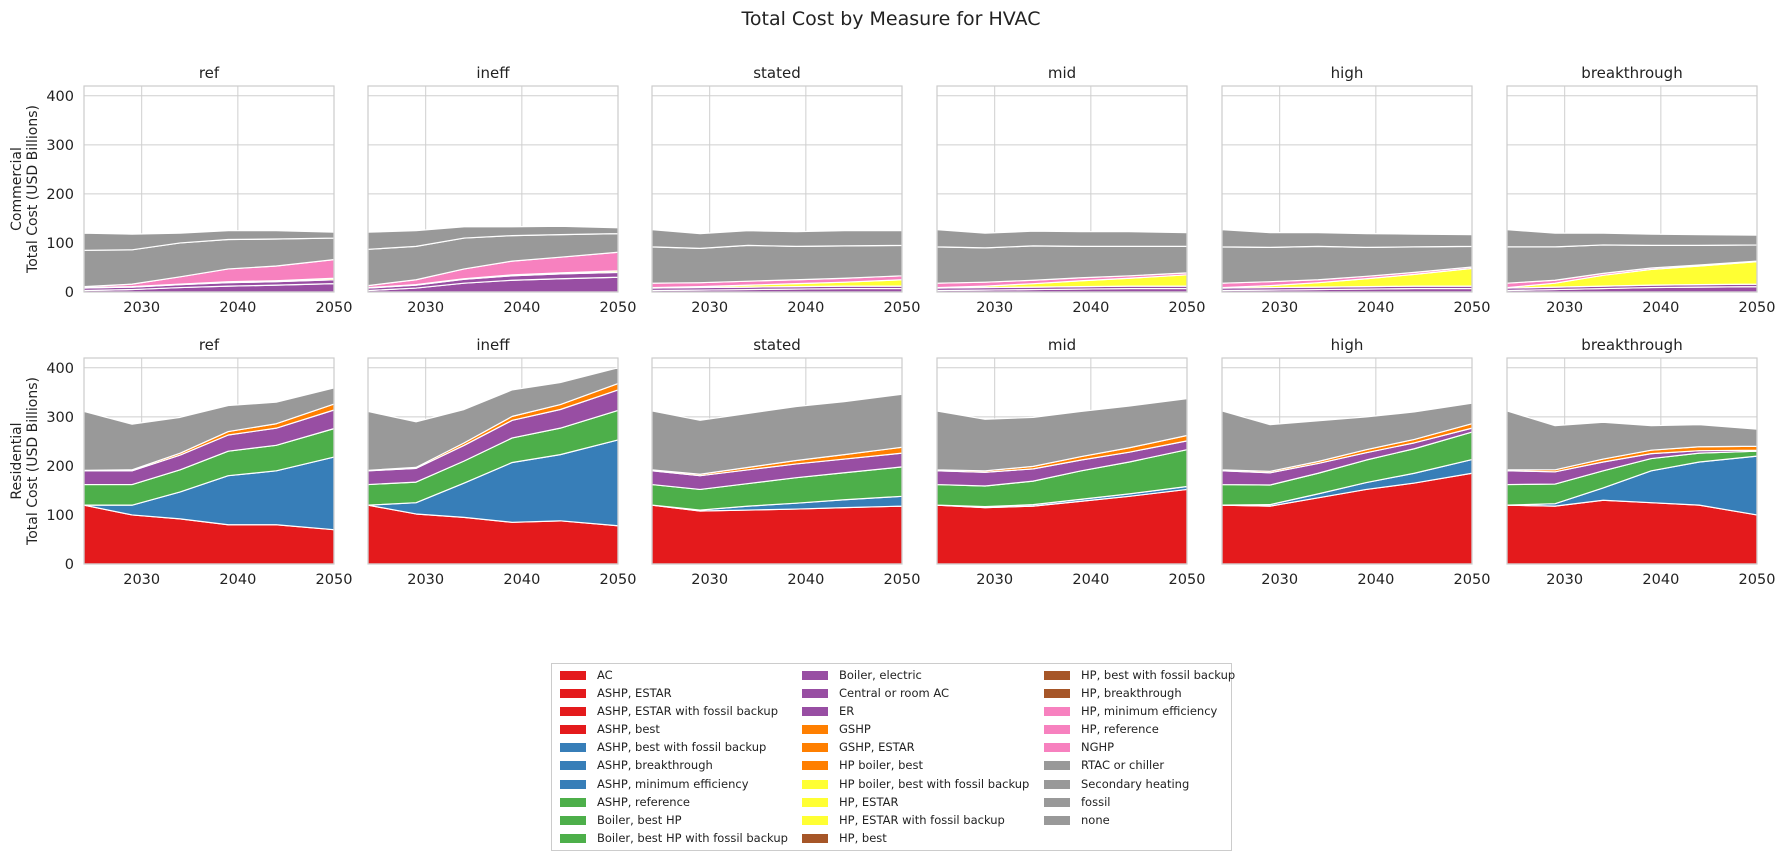 The image size is (1783, 862). What do you see at coordinates (1123, 765) in the screenshot?
I see `legend-label: RTAC or chiller` at bounding box center [1123, 765].